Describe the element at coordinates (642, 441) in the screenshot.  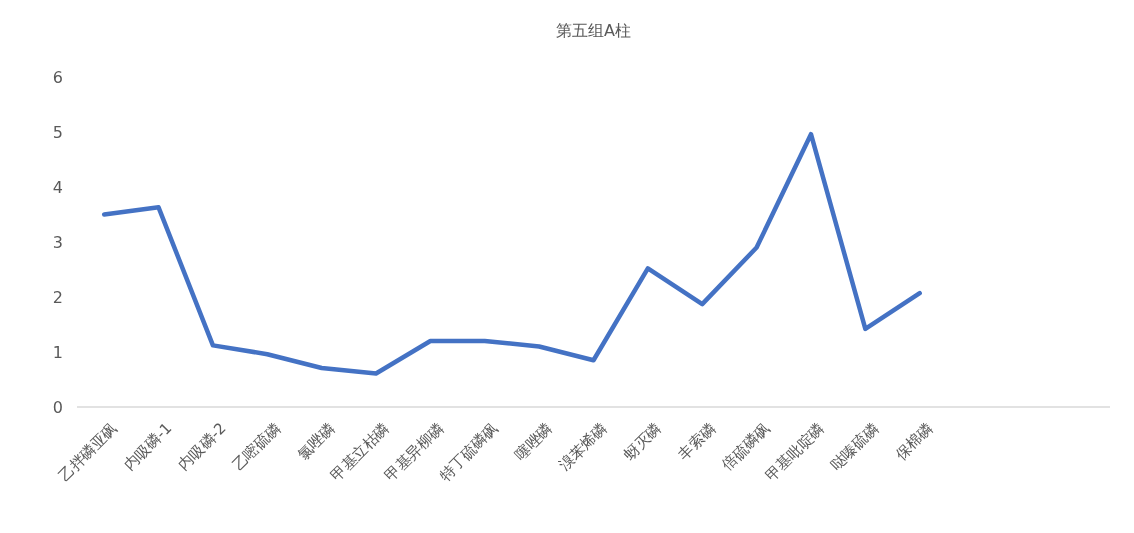
I see `x-tick-label: 蚜灭磷` at that location.